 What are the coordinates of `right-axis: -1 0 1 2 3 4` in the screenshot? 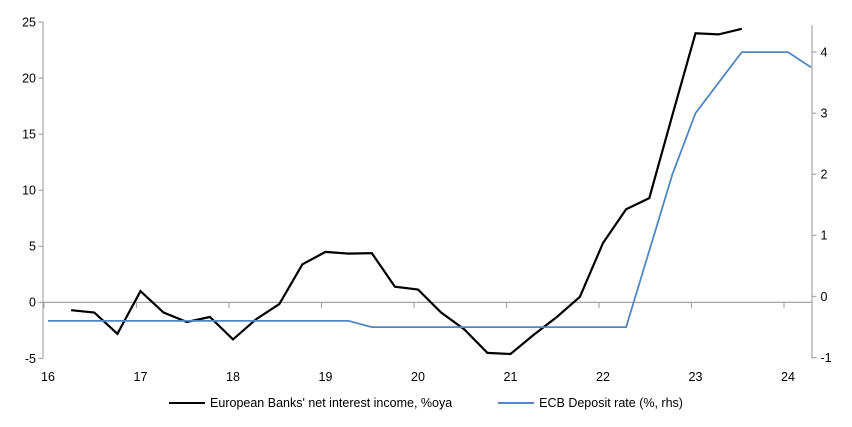 It's located at (821, 195).